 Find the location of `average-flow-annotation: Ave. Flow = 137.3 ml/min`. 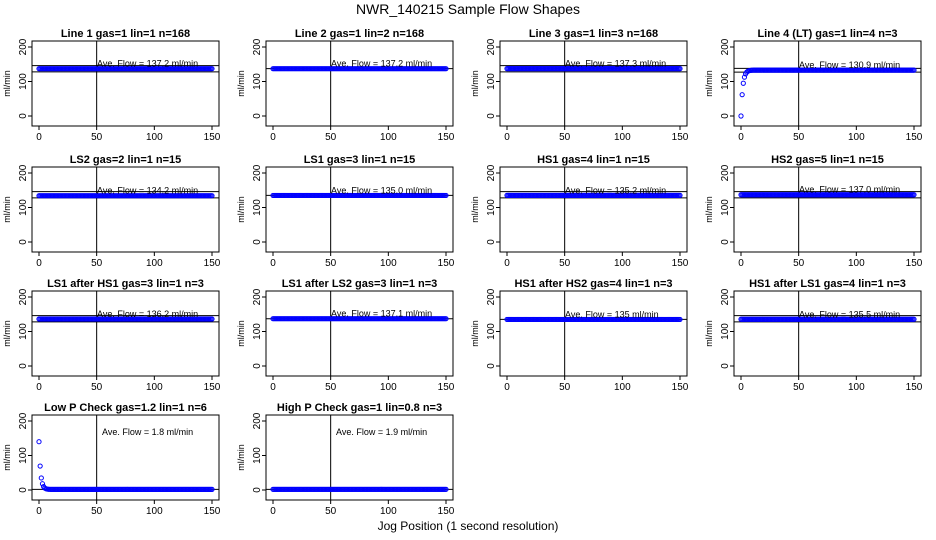

average-flow-annotation: Ave. Flow = 137.3 ml/min is located at coordinates (615, 64).